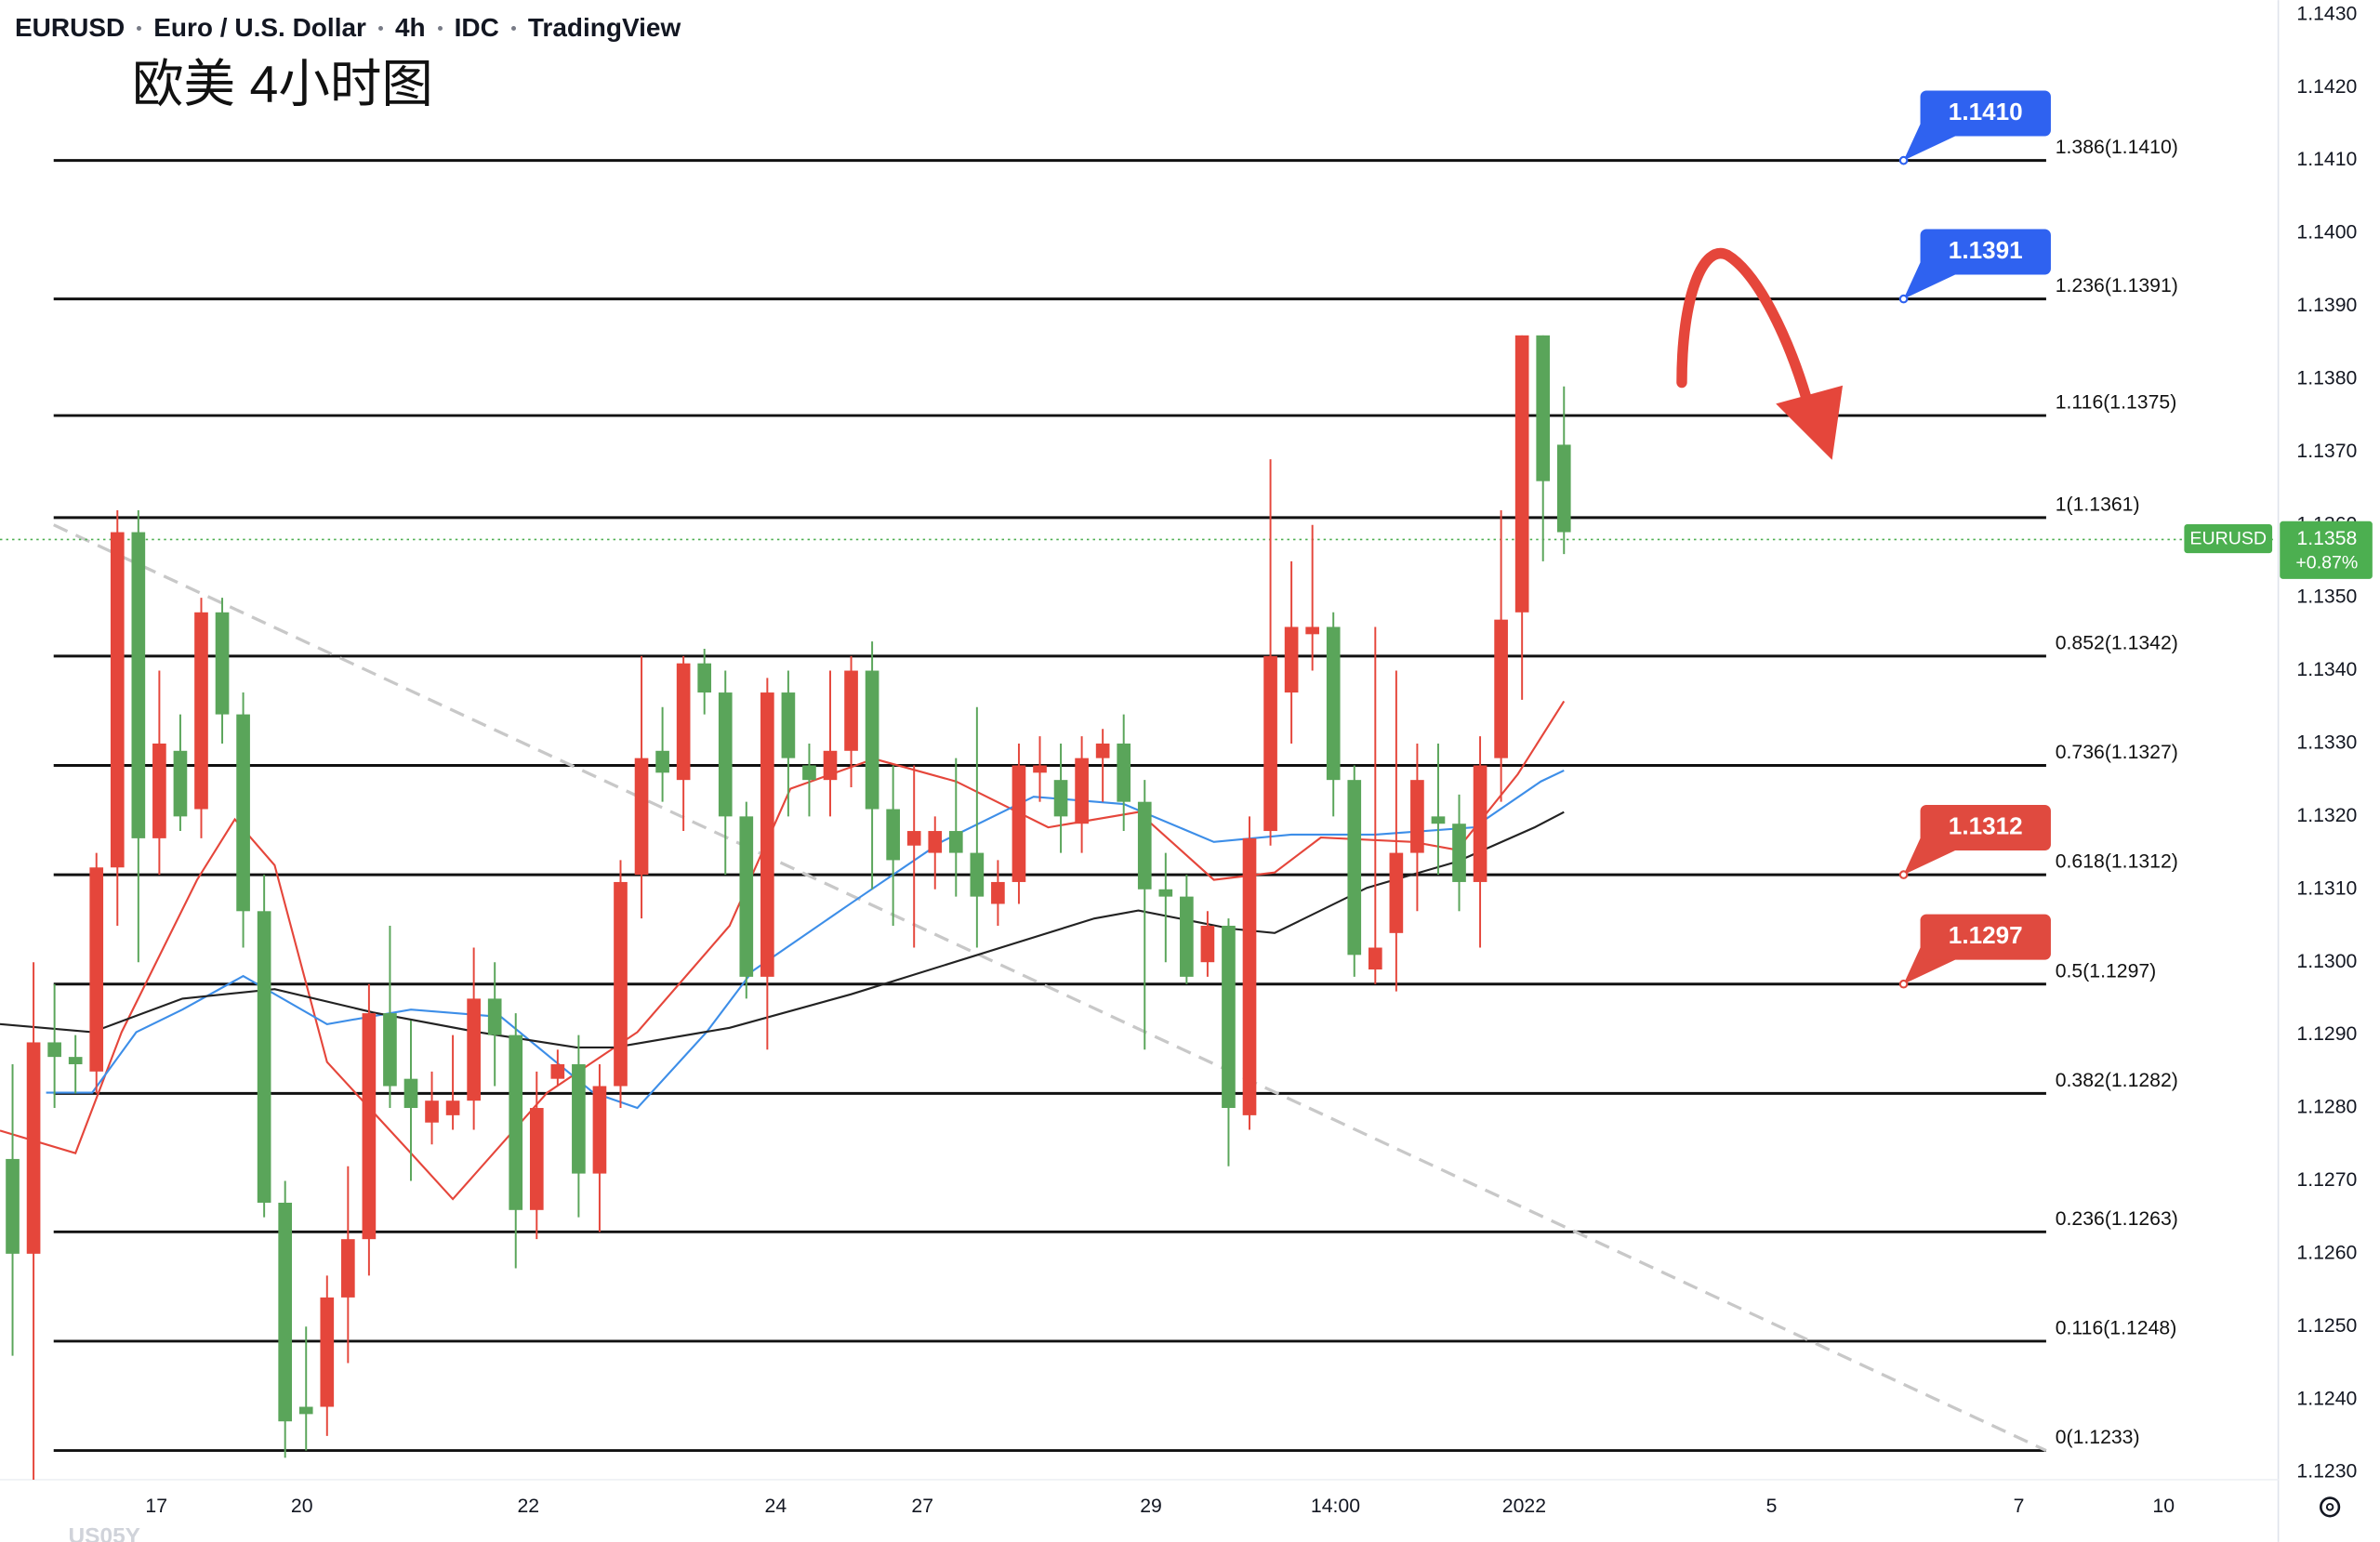  What do you see at coordinates (2326, 233) in the screenshot?
I see `y-tick-label: 1.1400` at bounding box center [2326, 233].